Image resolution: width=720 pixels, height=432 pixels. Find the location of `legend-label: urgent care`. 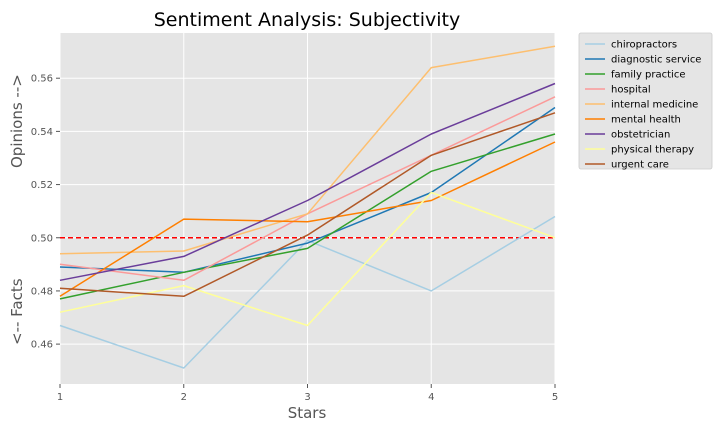

legend-label: urgent care is located at coordinates (640, 165).